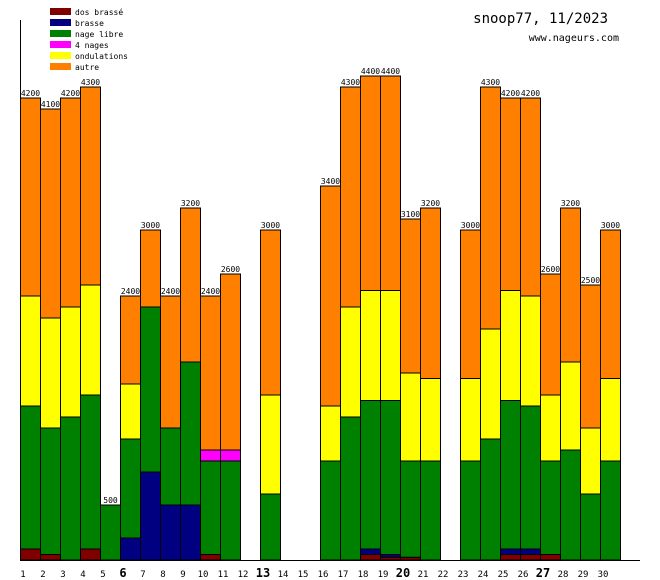 The width and height of the screenshot is (660, 580). What do you see at coordinates (583, 575) in the screenshot?
I see `x-tick-label: 29` at bounding box center [583, 575].